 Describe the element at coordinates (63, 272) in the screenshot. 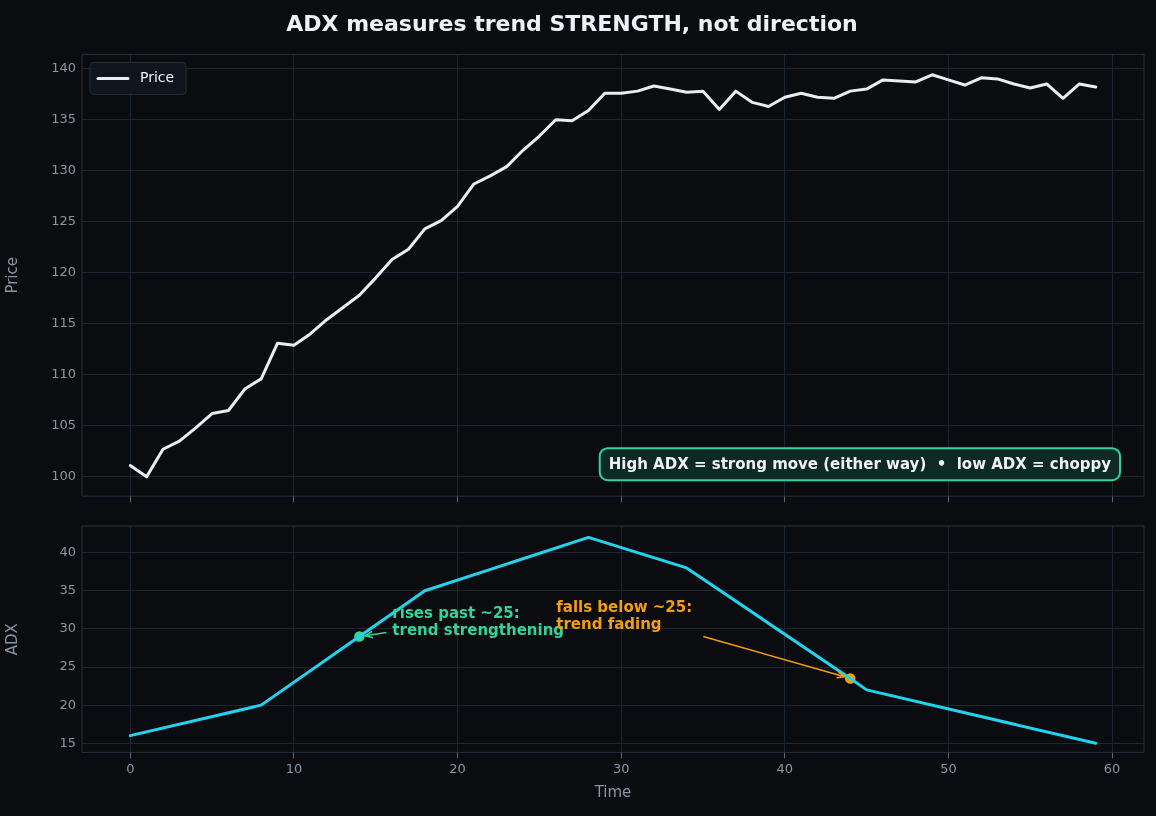

I see `y-tick-label: 120` at that location.